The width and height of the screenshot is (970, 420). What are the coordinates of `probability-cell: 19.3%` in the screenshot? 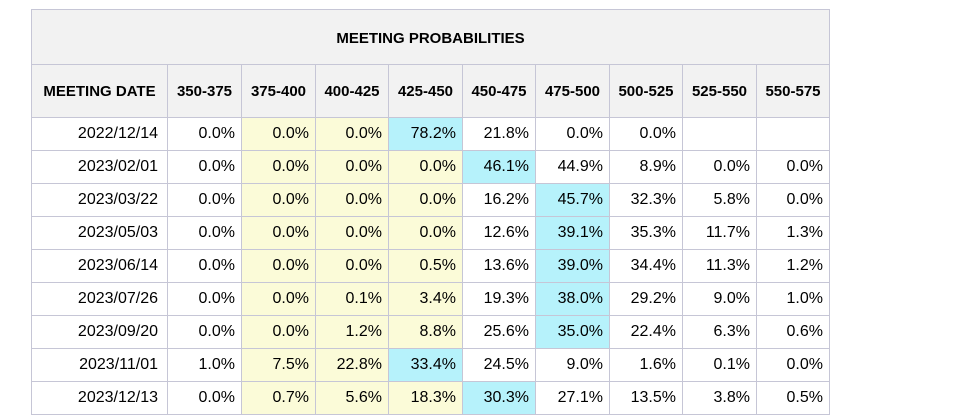 It's located at (499, 299).